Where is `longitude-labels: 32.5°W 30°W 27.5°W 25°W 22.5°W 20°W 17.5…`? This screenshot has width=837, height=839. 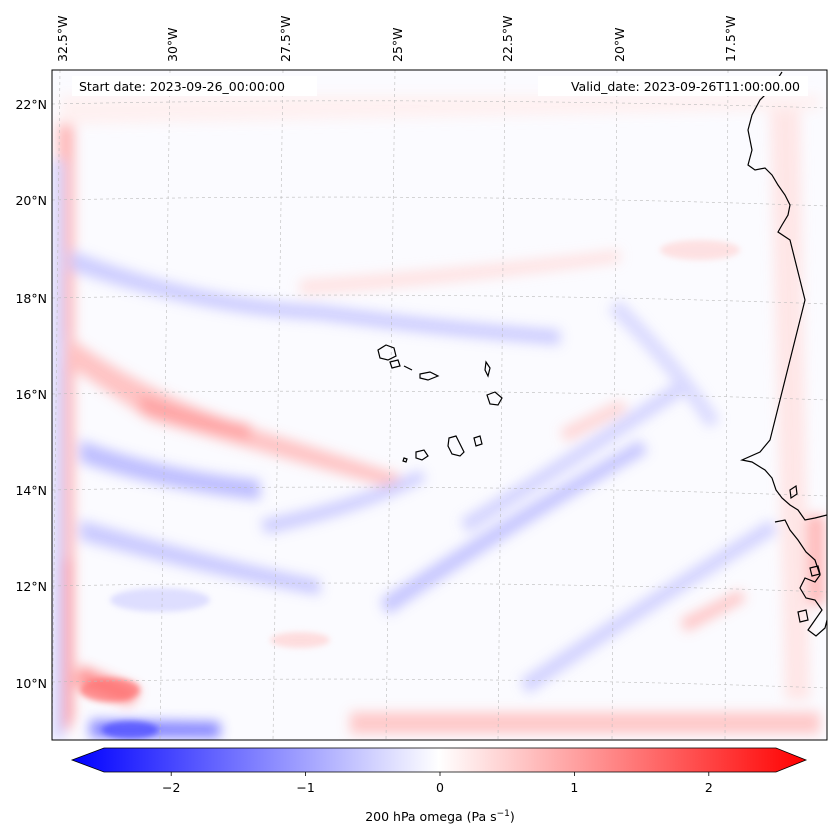
longitude-labels: 32.5°W 30°W 27.5°W 25°W 22.5°W 20°W 17.5… is located at coordinates (396, 39).